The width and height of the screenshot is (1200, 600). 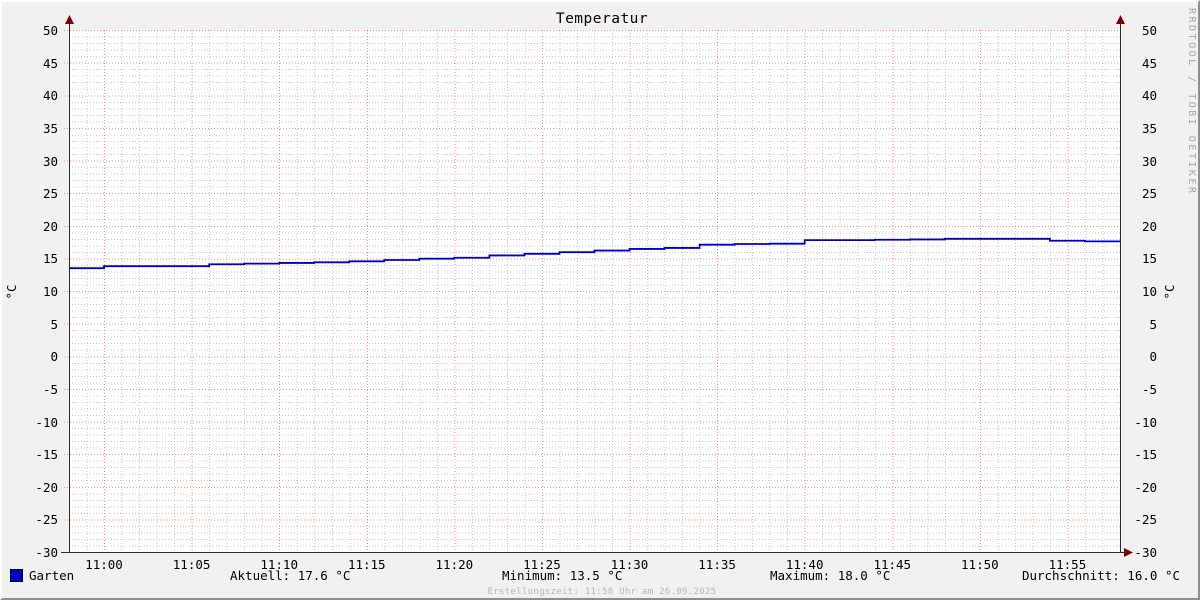 I want to click on x-tick-label: 11:45, so click(x=892, y=564).